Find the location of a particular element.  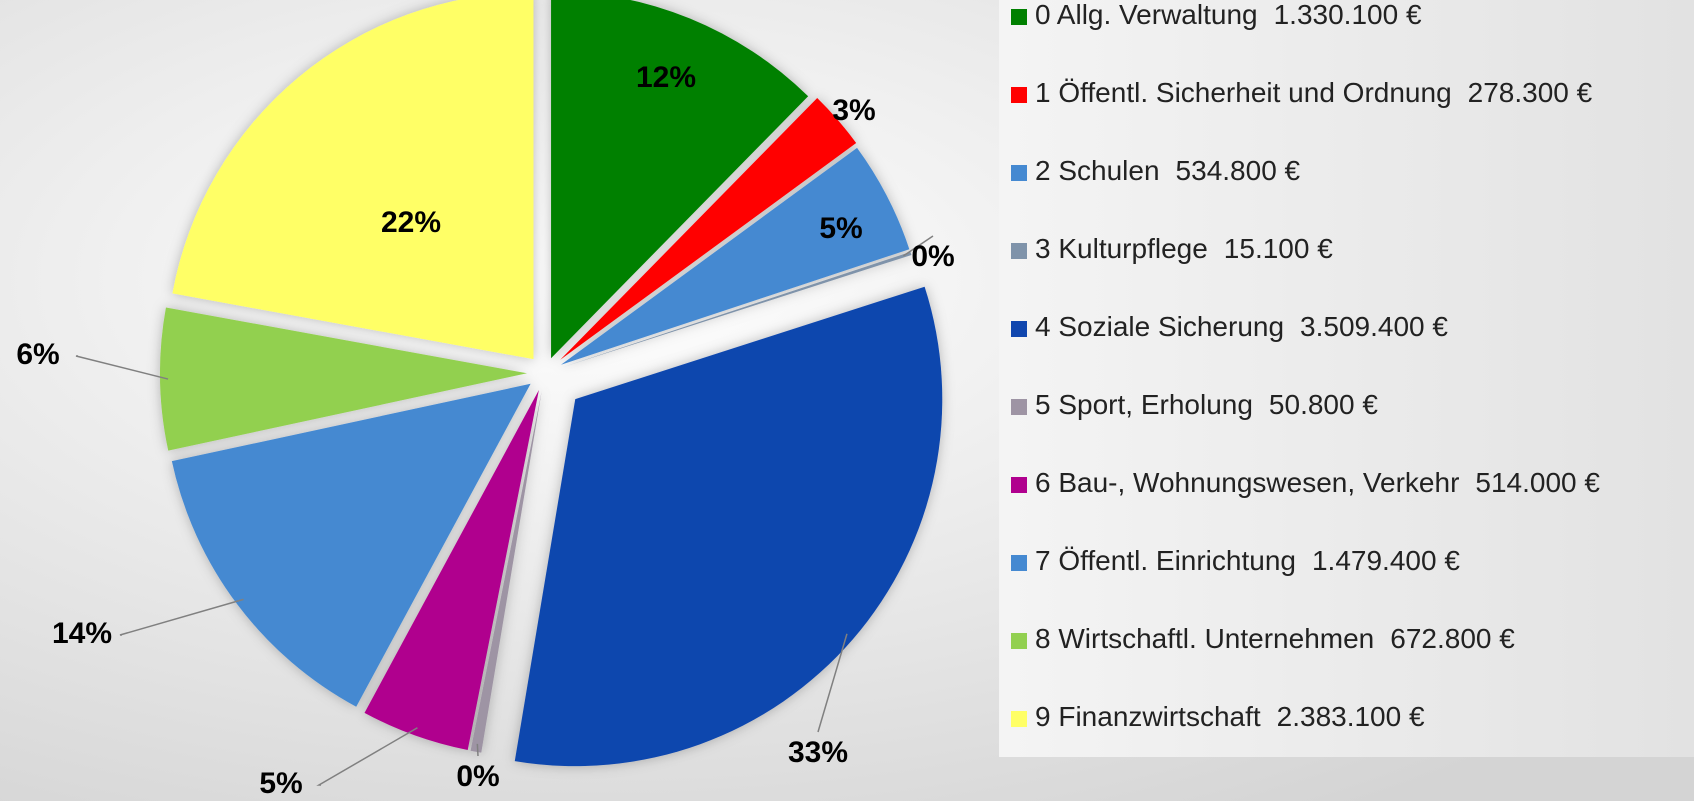

legend-amount: 1.330.100 € is located at coordinates (1348, 15).